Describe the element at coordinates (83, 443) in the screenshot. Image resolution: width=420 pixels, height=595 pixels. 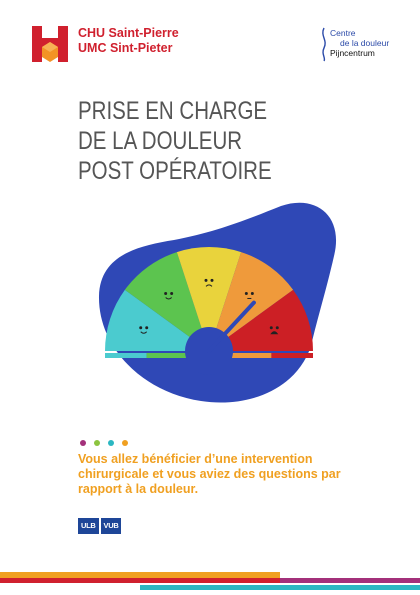
I see `dot-purple` at that location.